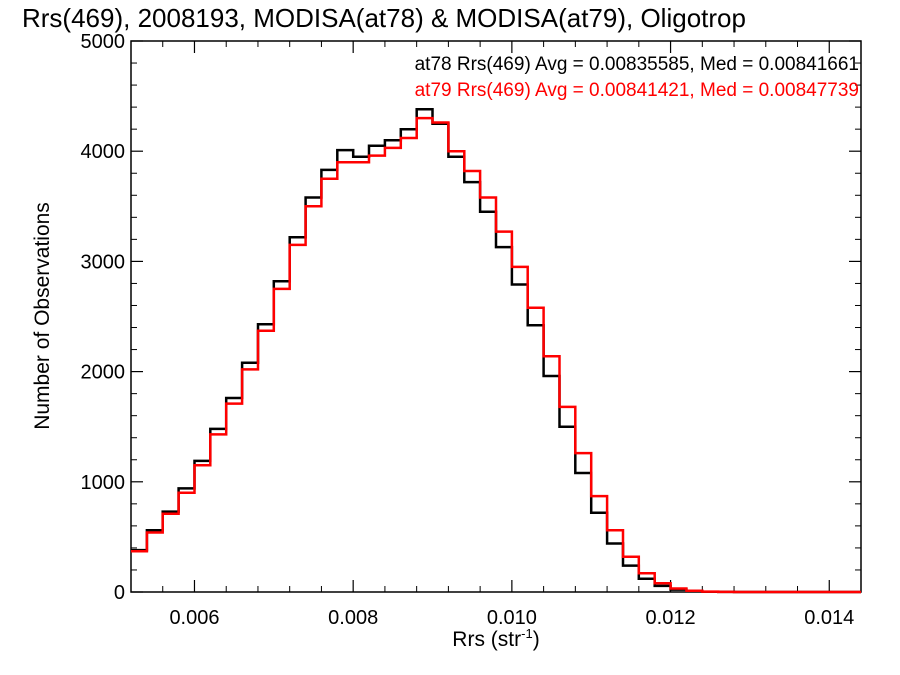 This screenshot has width=900, height=675. What do you see at coordinates (486, 639) in the screenshot?
I see `x-axis-label-text: Rrs (str` at bounding box center [486, 639].